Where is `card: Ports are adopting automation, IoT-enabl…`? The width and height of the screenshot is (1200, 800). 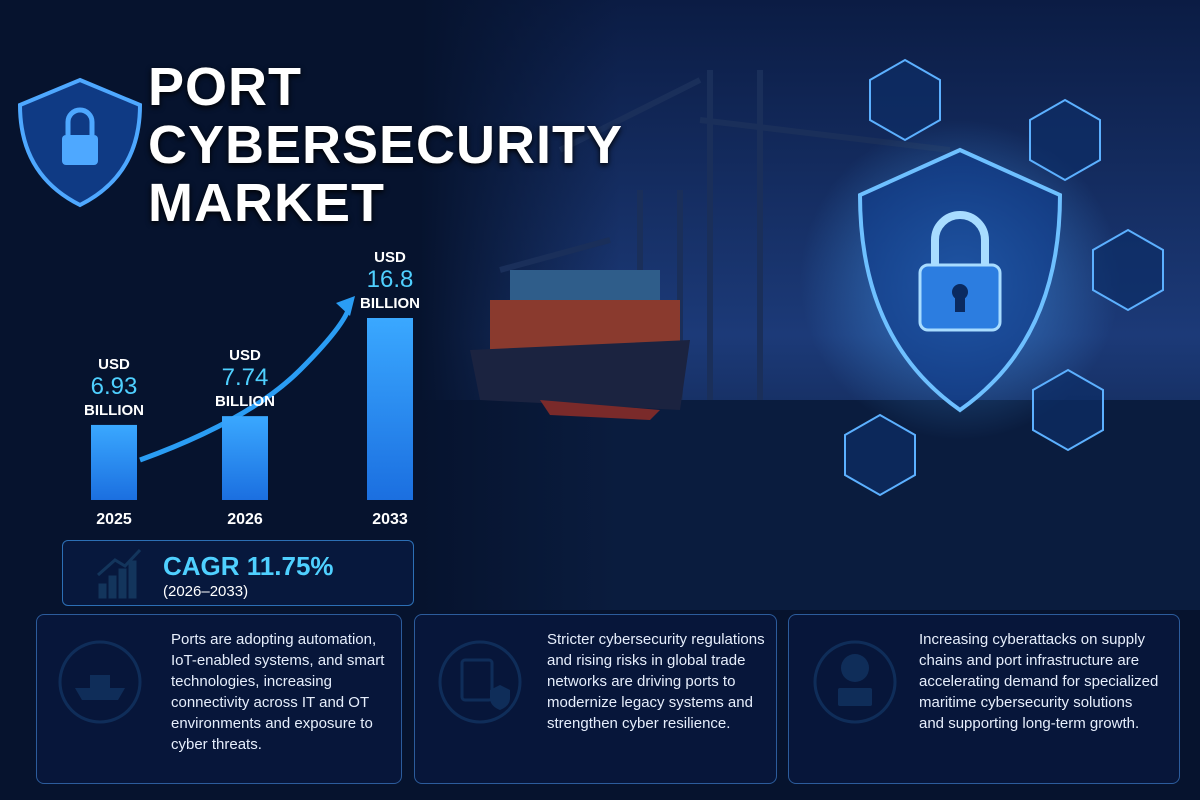 card: Ports are adopting automation, IoT-enabl… is located at coordinates (219, 699).